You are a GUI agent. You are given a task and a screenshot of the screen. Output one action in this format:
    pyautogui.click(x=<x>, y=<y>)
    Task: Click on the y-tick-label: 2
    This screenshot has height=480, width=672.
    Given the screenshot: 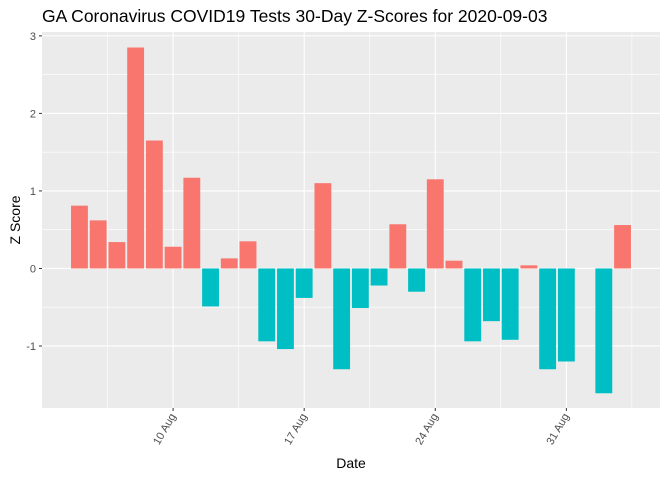 What is the action you would take?
    pyautogui.click(x=33, y=114)
    